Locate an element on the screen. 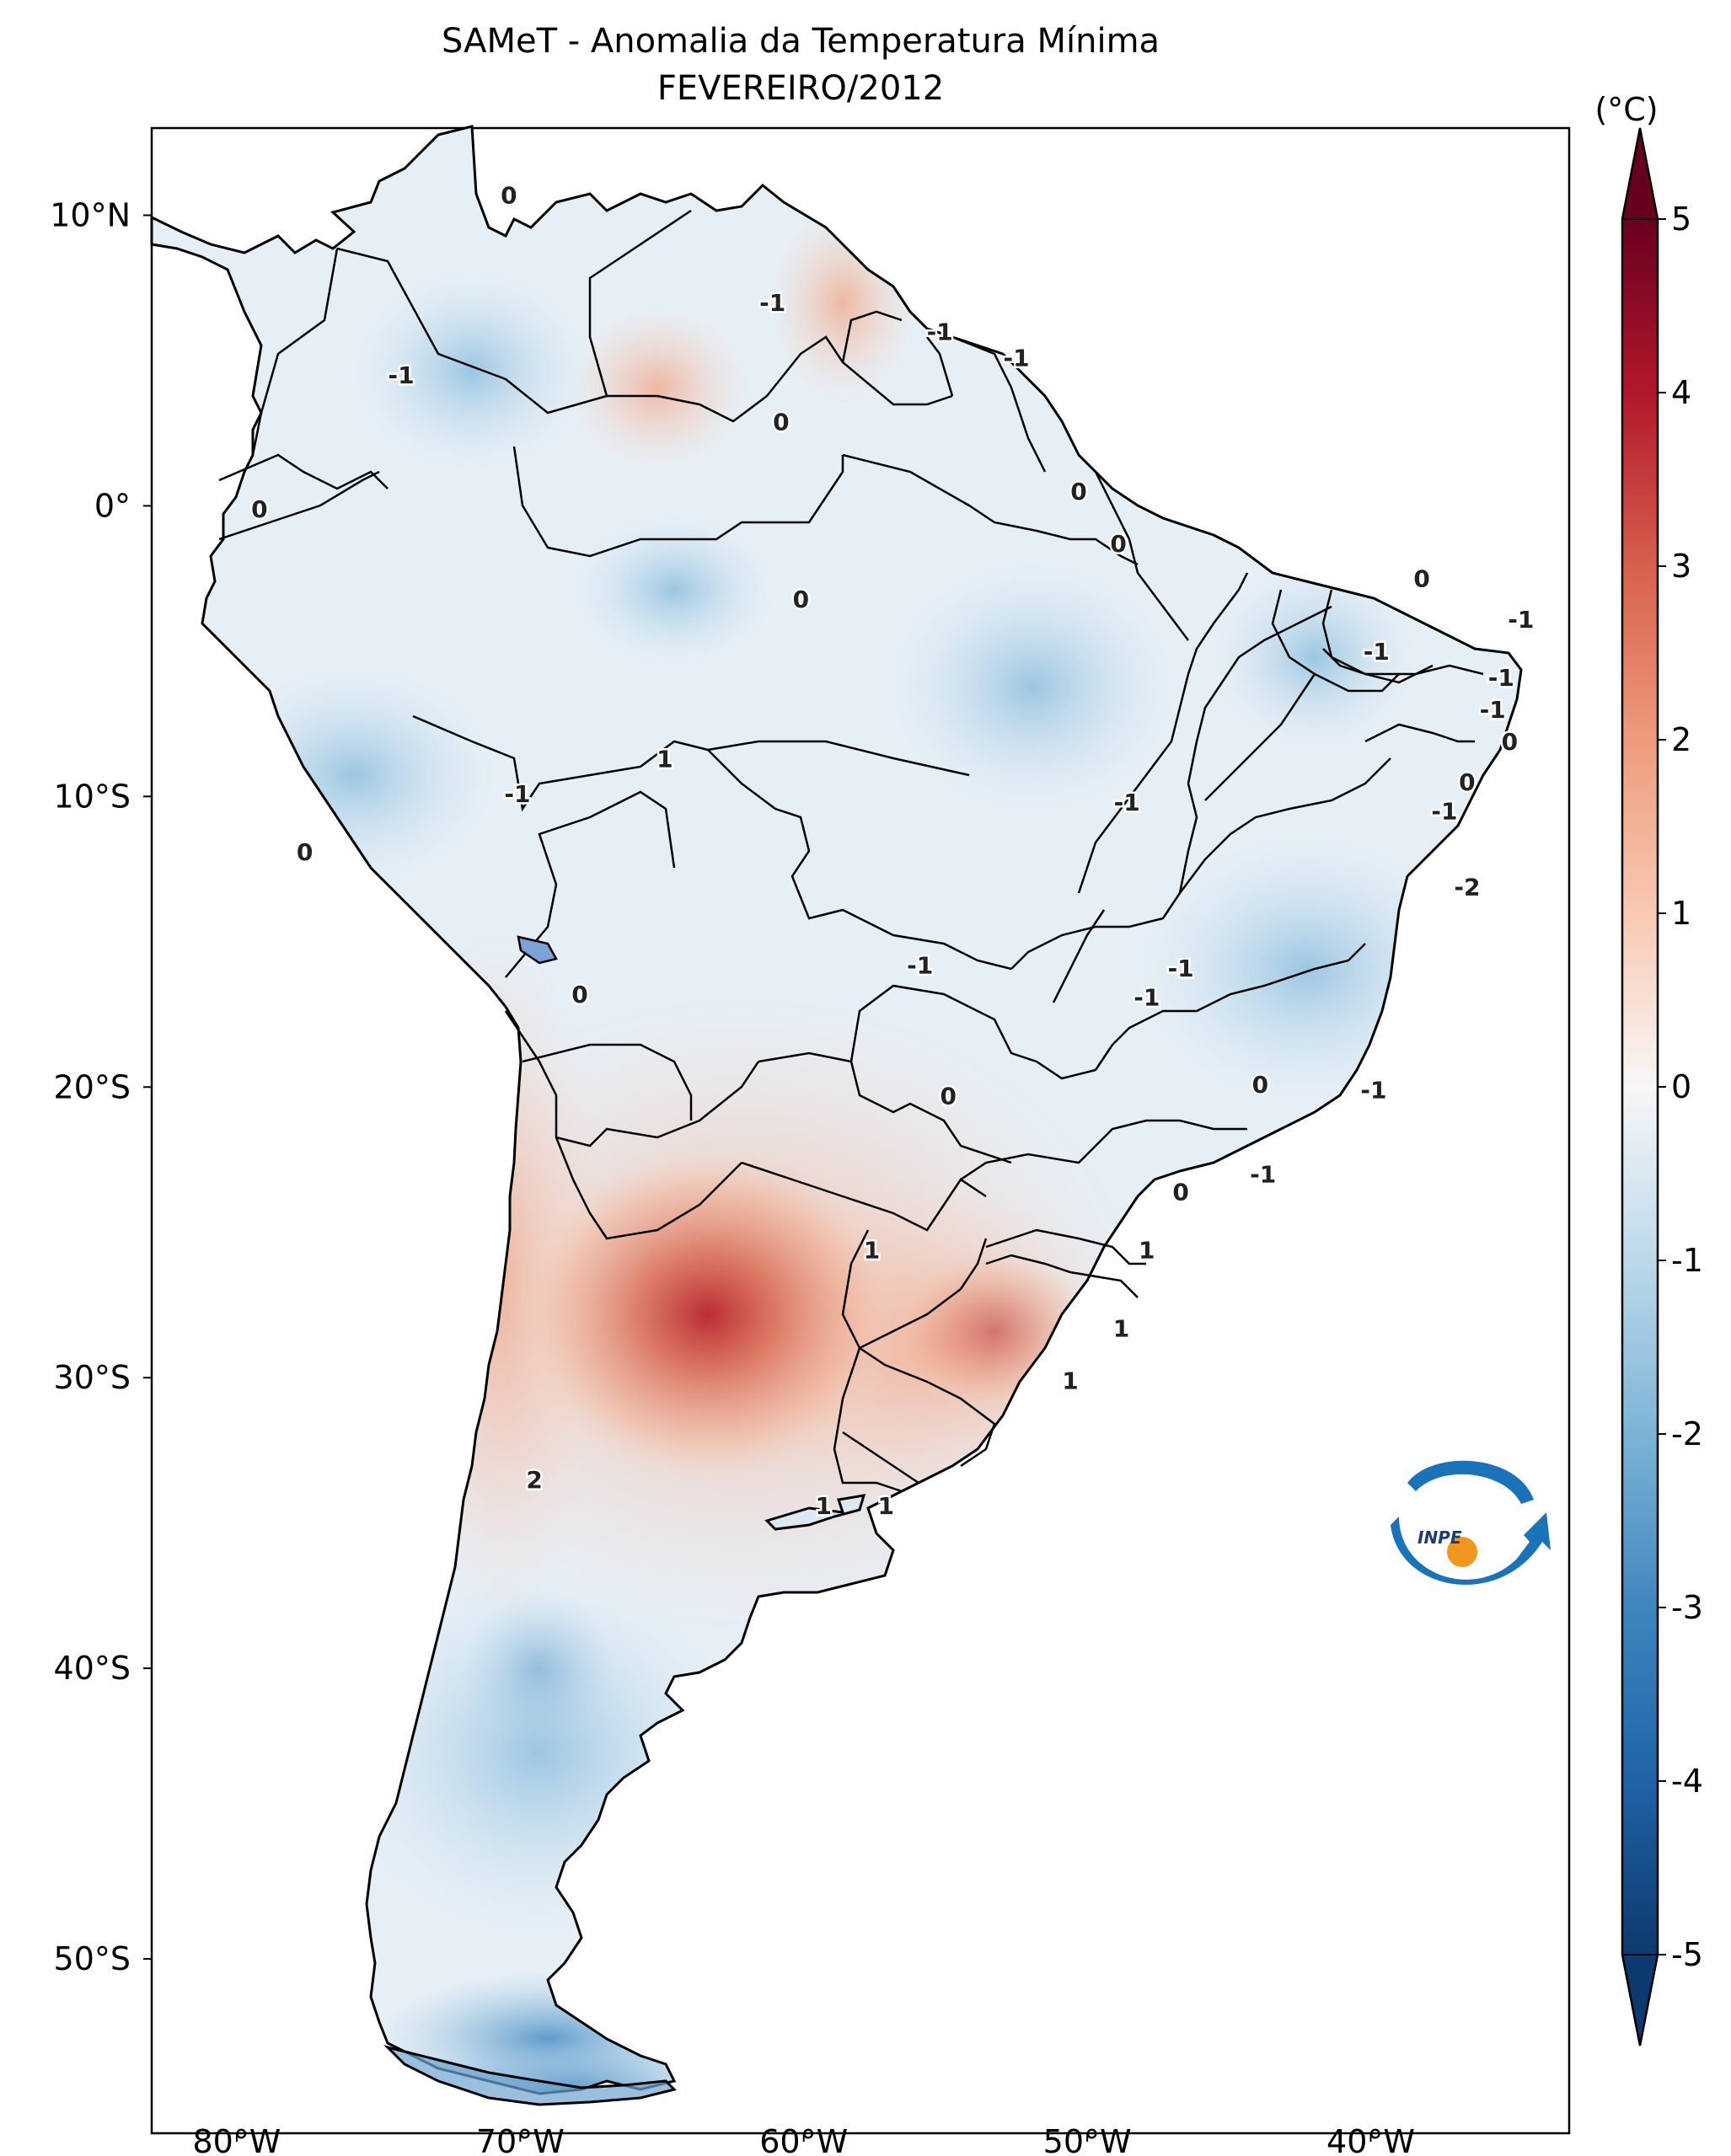 The image size is (1731, 2156). colorbar-min-extend is located at coordinates (1640, 2000).